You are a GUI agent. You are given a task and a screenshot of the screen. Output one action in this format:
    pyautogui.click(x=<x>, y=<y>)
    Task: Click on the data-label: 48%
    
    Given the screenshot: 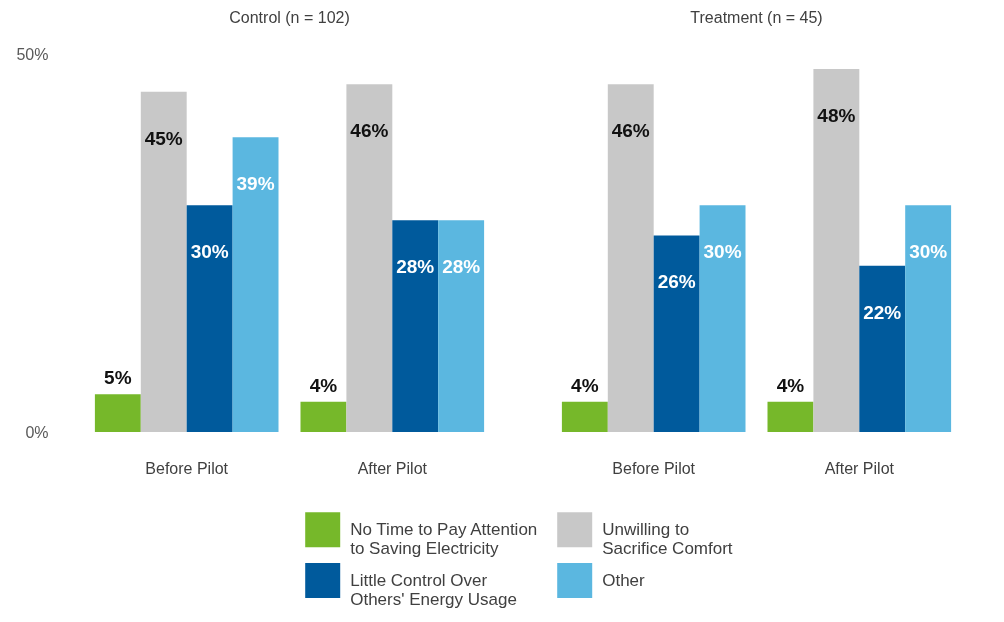 What is the action you would take?
    pyautogui.click(x=836, y=116)
    